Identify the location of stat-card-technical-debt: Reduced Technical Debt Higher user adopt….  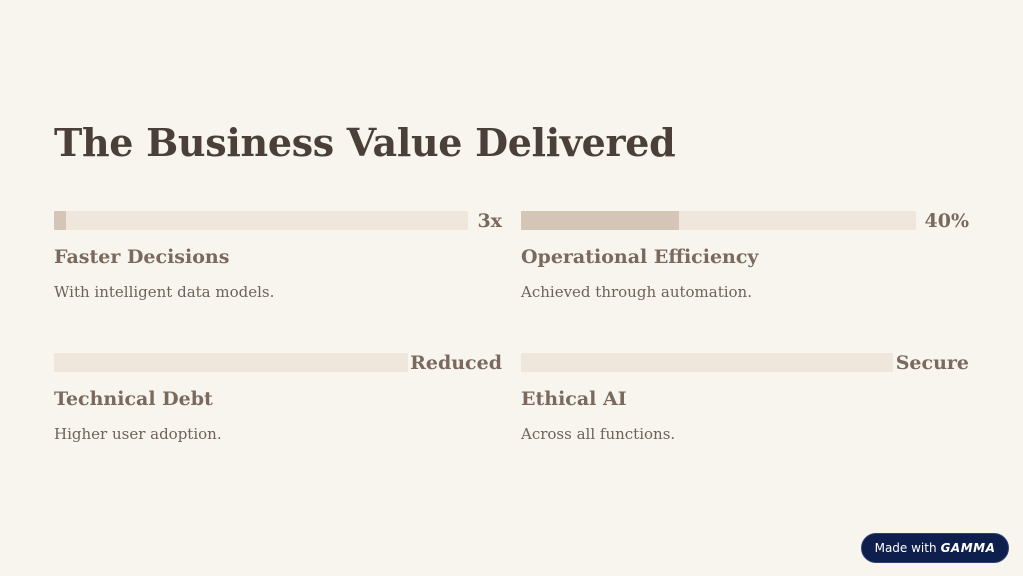
(278, 396).